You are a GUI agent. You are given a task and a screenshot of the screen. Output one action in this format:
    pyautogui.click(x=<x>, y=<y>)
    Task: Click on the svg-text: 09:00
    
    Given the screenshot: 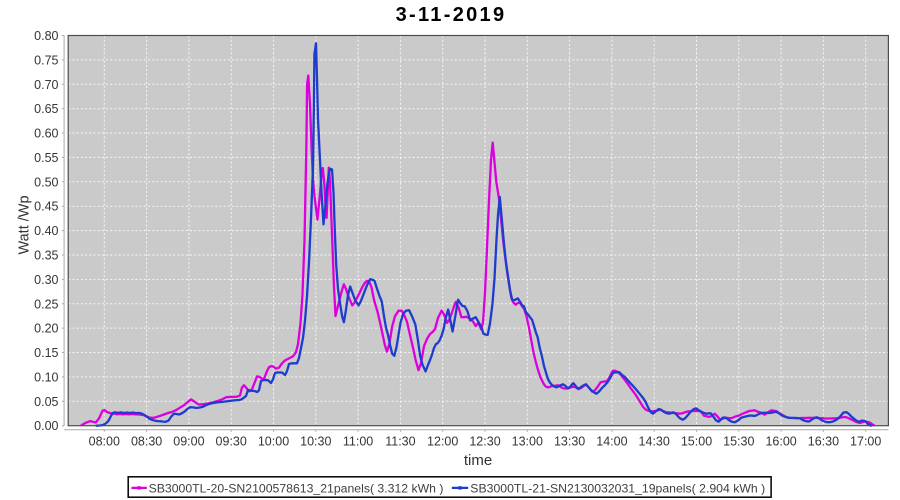 What is the action you would take?
    pyautogui.click(x=188, y=442)
    